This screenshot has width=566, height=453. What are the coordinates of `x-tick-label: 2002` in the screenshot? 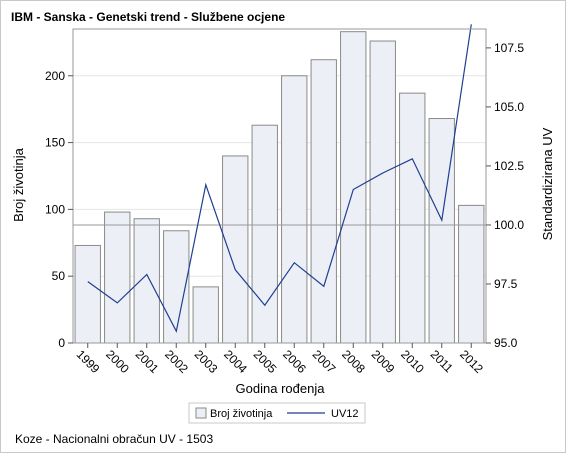 It's located at (176, 361).